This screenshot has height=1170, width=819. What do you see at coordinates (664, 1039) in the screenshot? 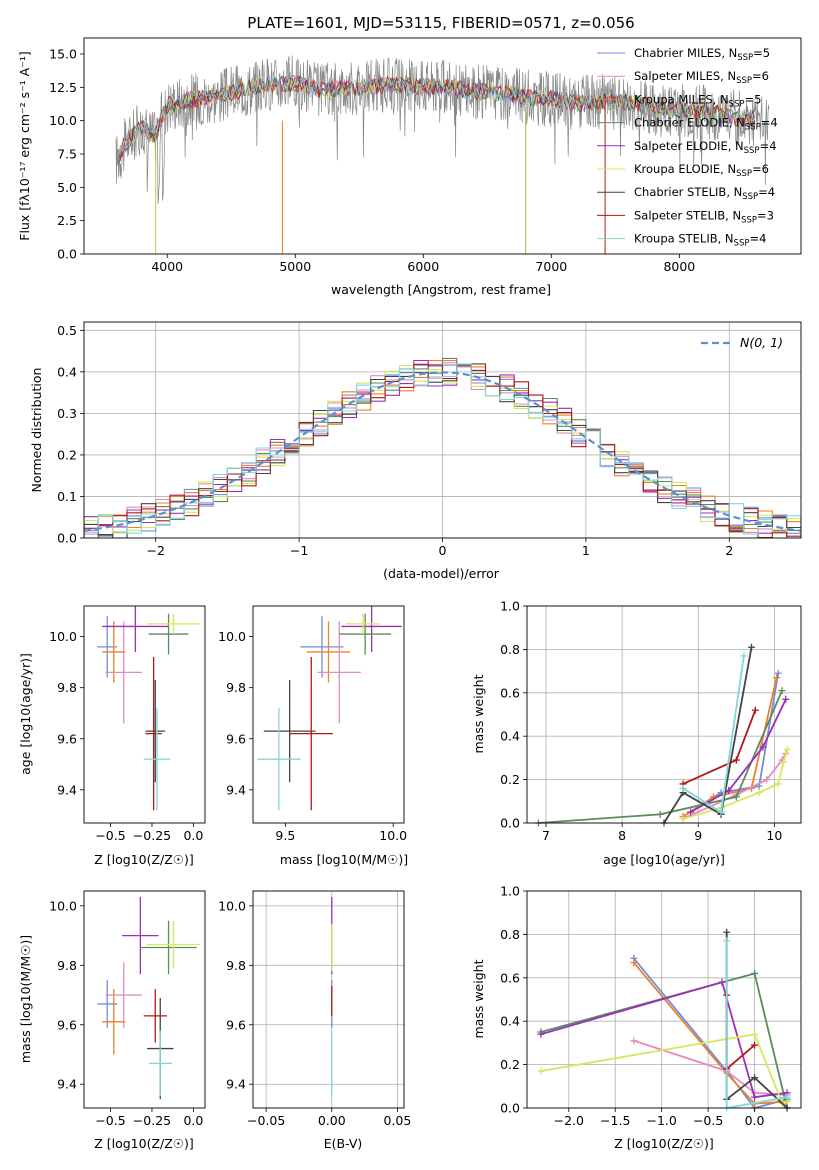
I see `series-salpeter-elodie` at bounding box center [664, 1039].